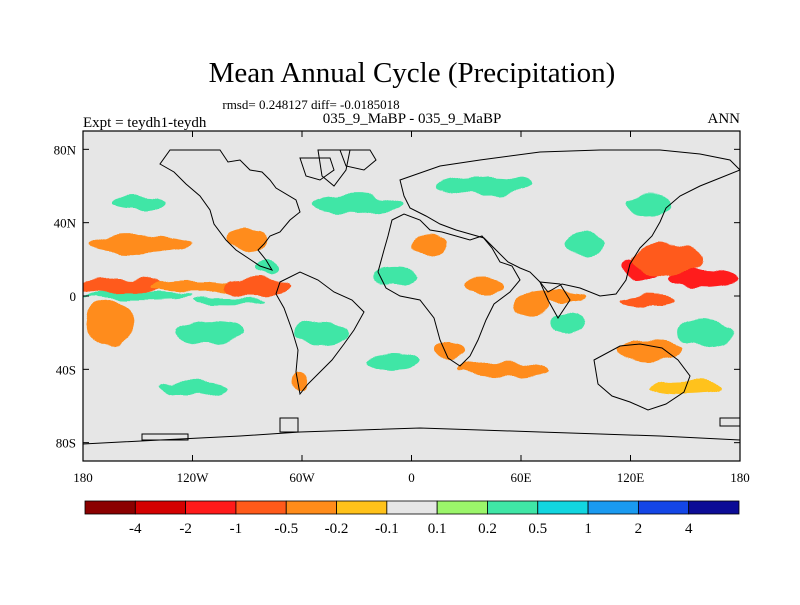 Image resolution: width=800 pixels, height=605 pixels. What do you see at coordinates (66, 369) in the screenshot?
I see `y-tick-label: 40S` at bounding box center [66, 369].